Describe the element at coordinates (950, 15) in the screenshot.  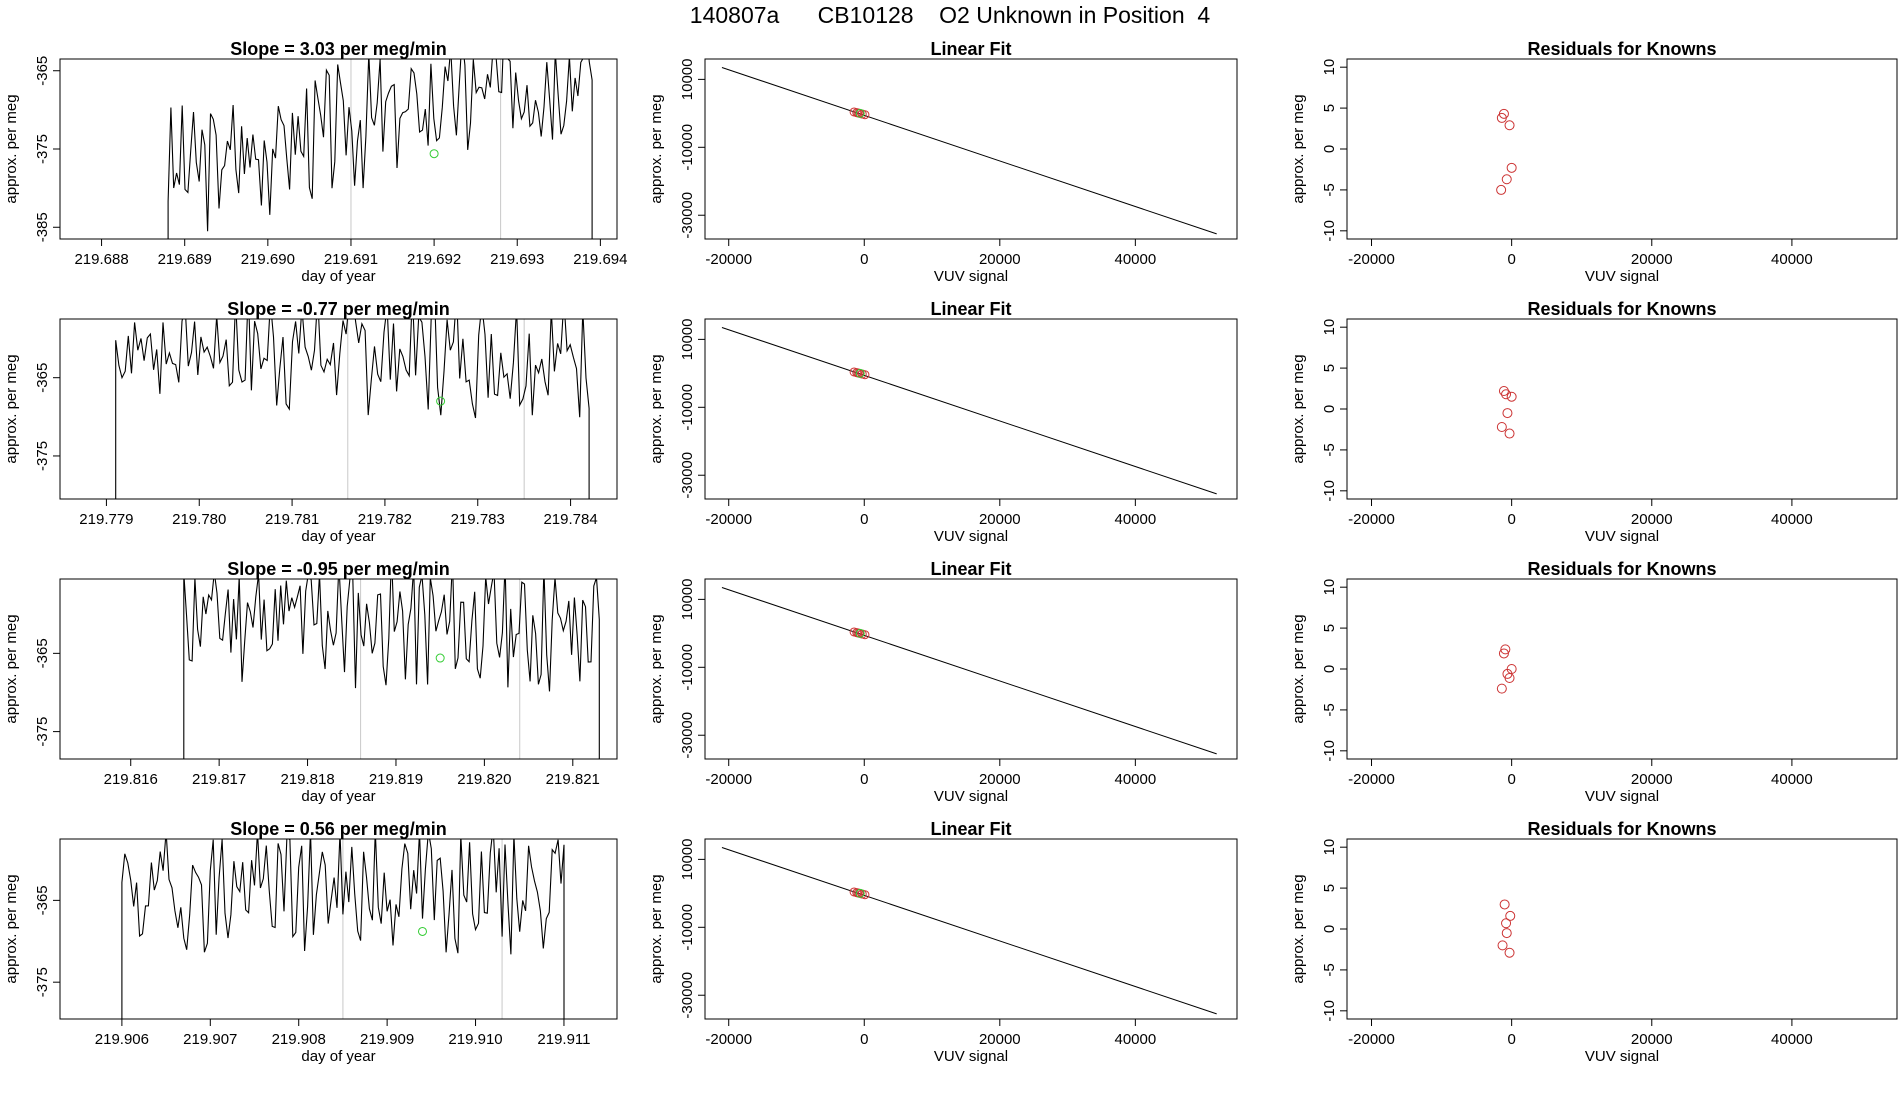
I see `figure-title: 140807a CB10128 O2 Unknown in Position 4` at that location.